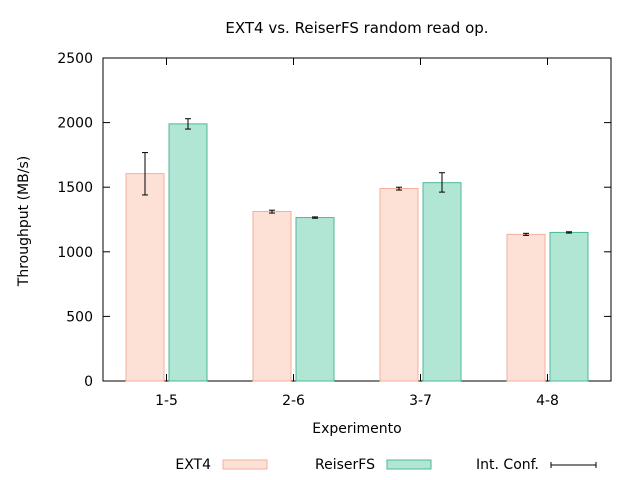 The height and width of the screenshot is (480, 640). I want to click on x-tick-label: 2-6, so click(293, 401).